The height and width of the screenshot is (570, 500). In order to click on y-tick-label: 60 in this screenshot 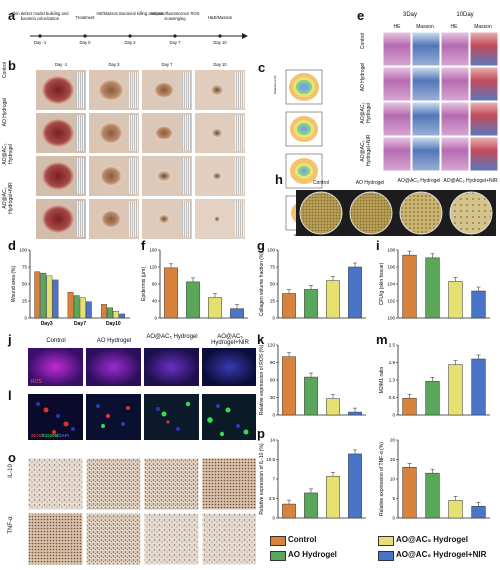, I will do `click(273, 380)`.